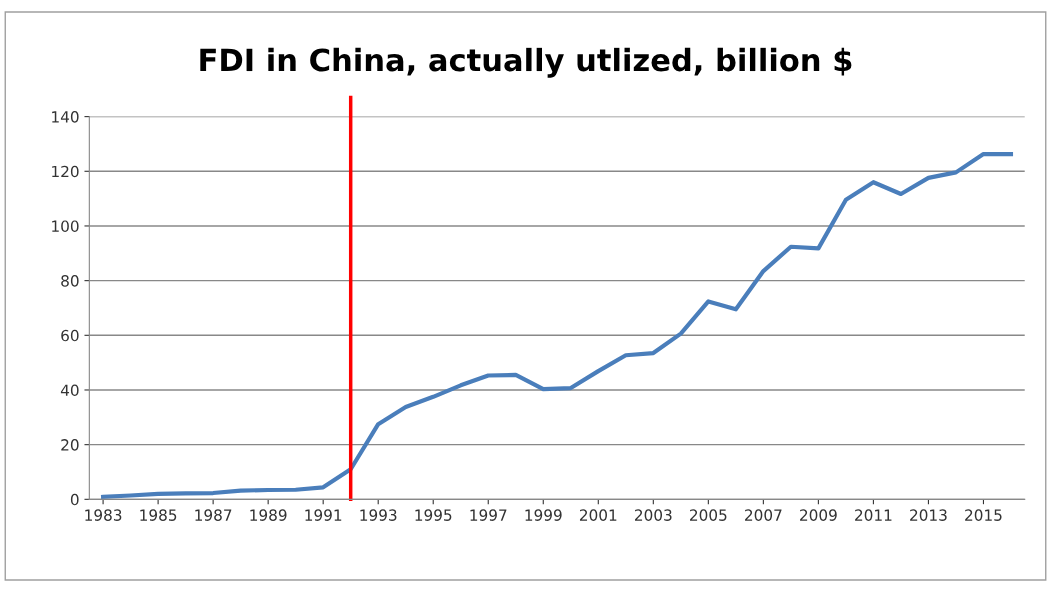 This screenshot has height=598, width=1051. Describe the element at coordinates (708, 515) in the screenshot. I see `x-tick-label: 2005` at that location.